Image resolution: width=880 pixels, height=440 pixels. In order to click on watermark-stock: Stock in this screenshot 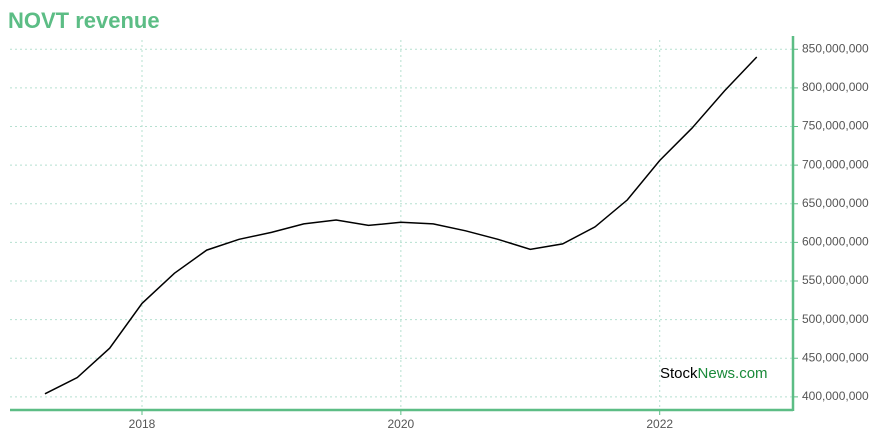, I will do `click(679, 373)`.